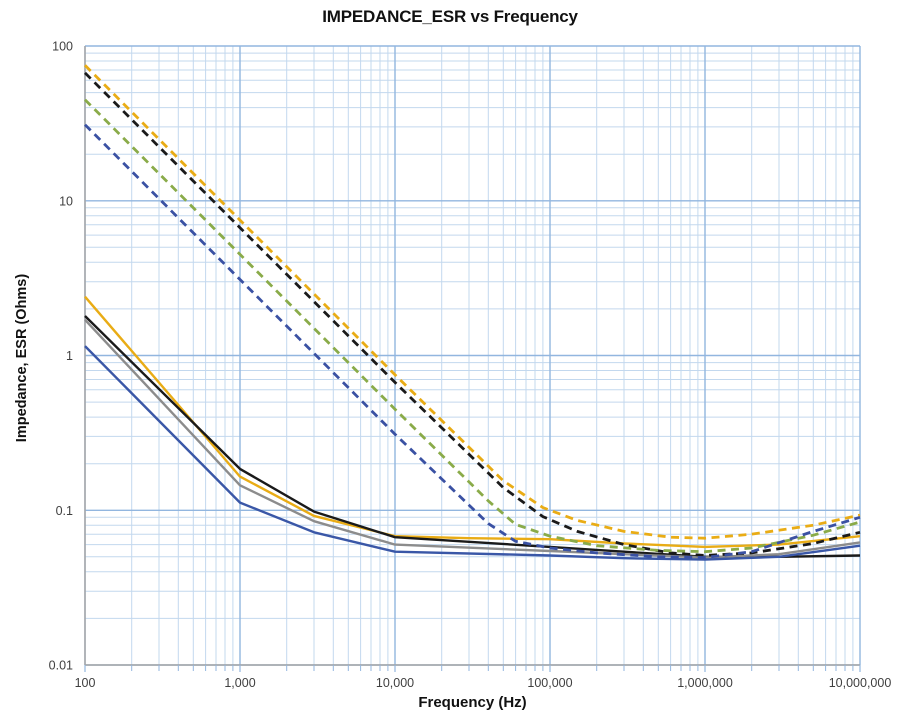 The image size is (900, 726). What do you see at coordinates (62, 47) in the screenshot?
I see `y-tick-label: 100` at bounding box center [62, 47].